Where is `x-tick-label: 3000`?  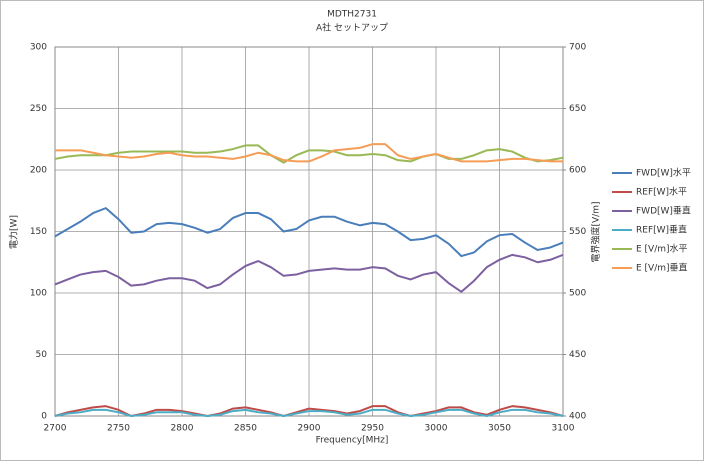 x-tick-label: 3000 is located at coordinates (436, 429).